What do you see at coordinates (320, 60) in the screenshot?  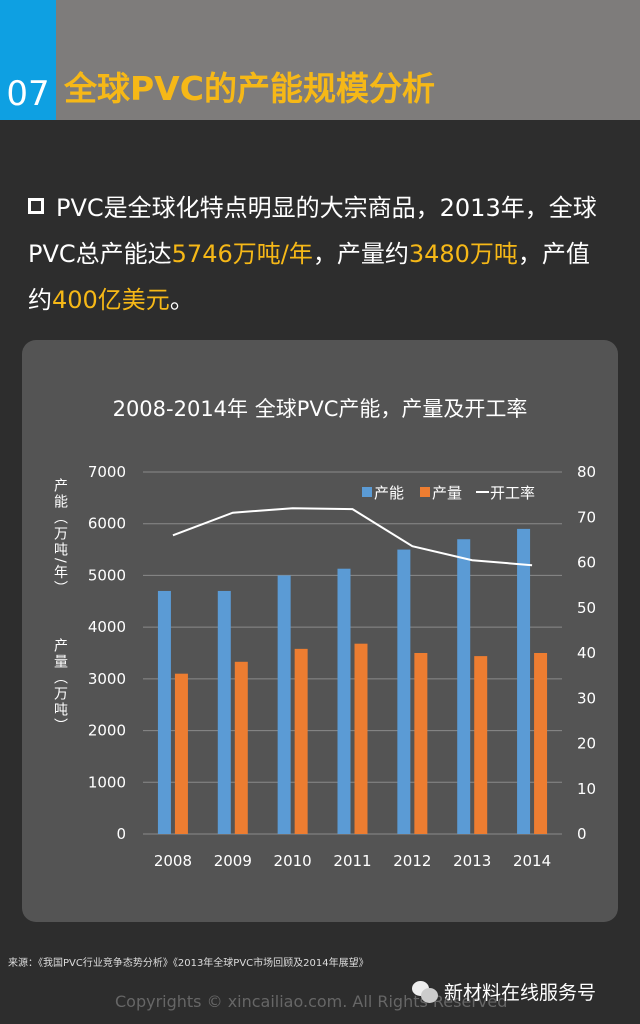 I see `header-bar` at bounding box center [320, 60].